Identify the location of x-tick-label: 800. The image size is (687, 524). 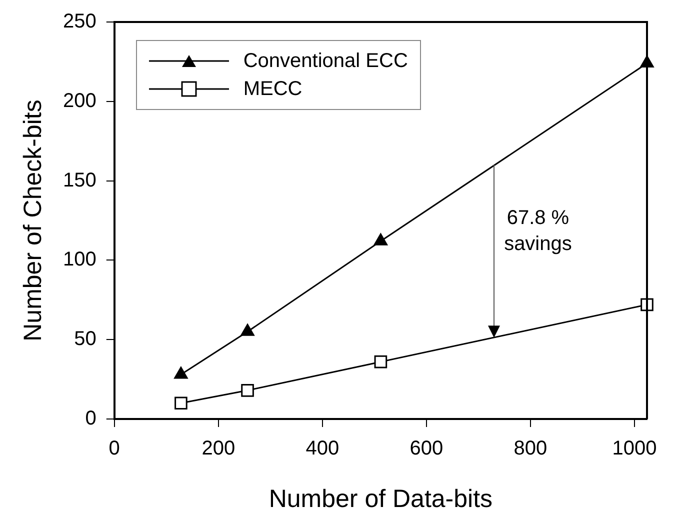
(531, 449).